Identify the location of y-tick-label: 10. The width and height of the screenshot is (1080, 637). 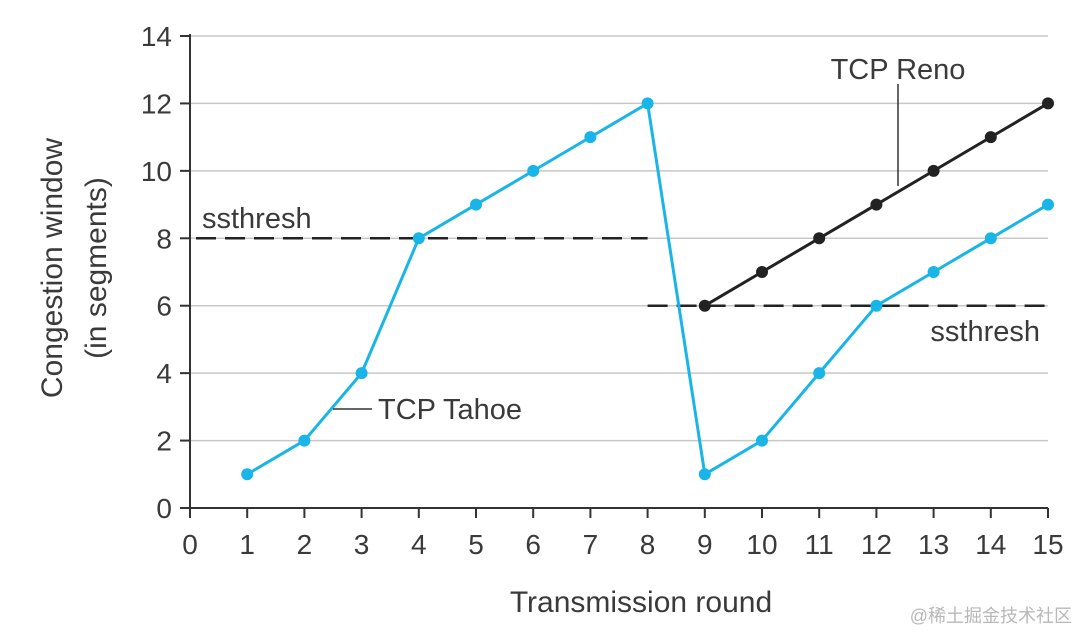
(156, 171).